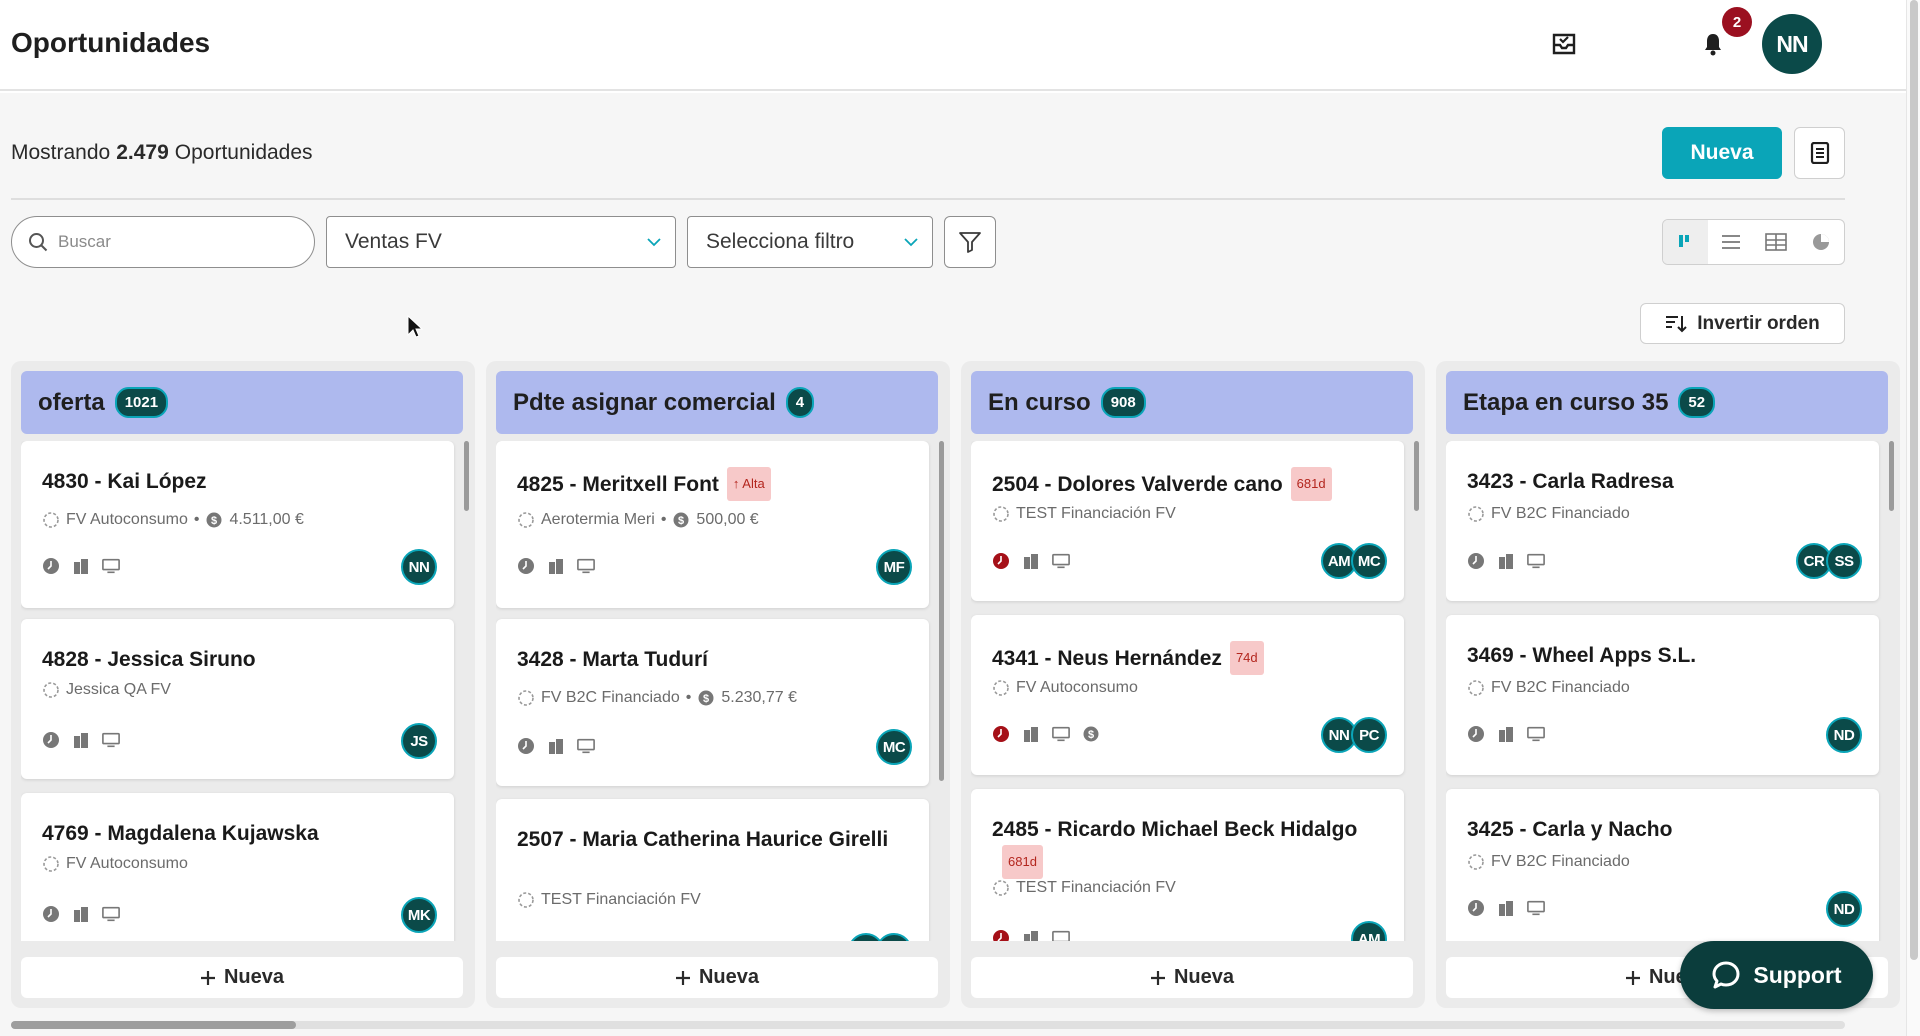 Image resolution: width=1920 pixels, height=1036 pixels. Describe the element at coordinates (1582, 655) in the screenshot. I see `card-title: 3469 - Wheel Apps S.L.` at that location.